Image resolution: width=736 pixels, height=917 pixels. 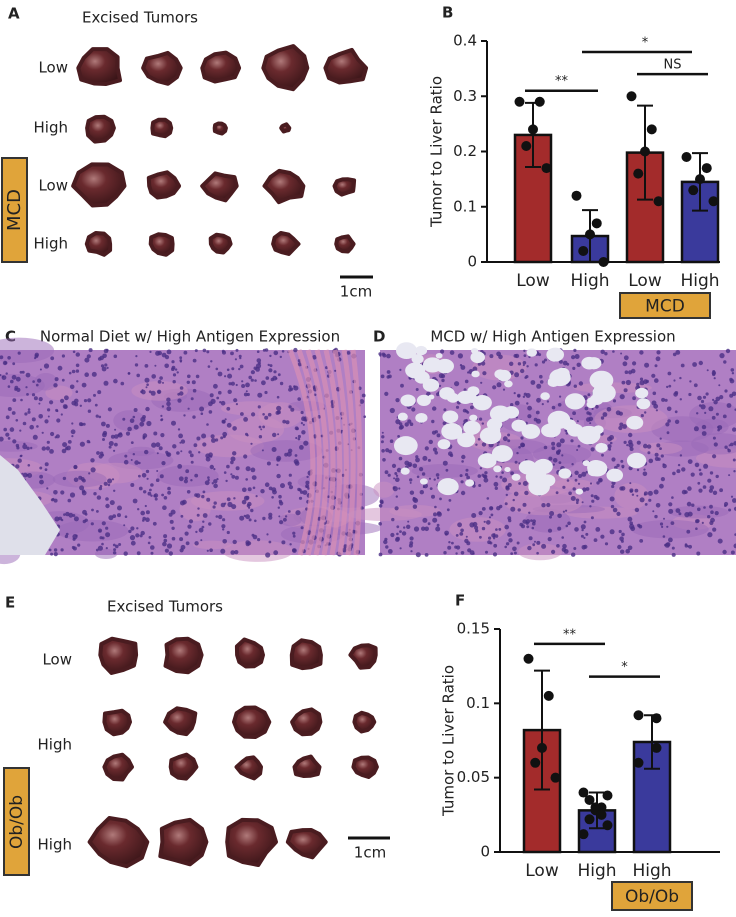 What do you see at coordinates (533, 129) in the screenshot?
I see `data-point` at bounding box center [533, 129].